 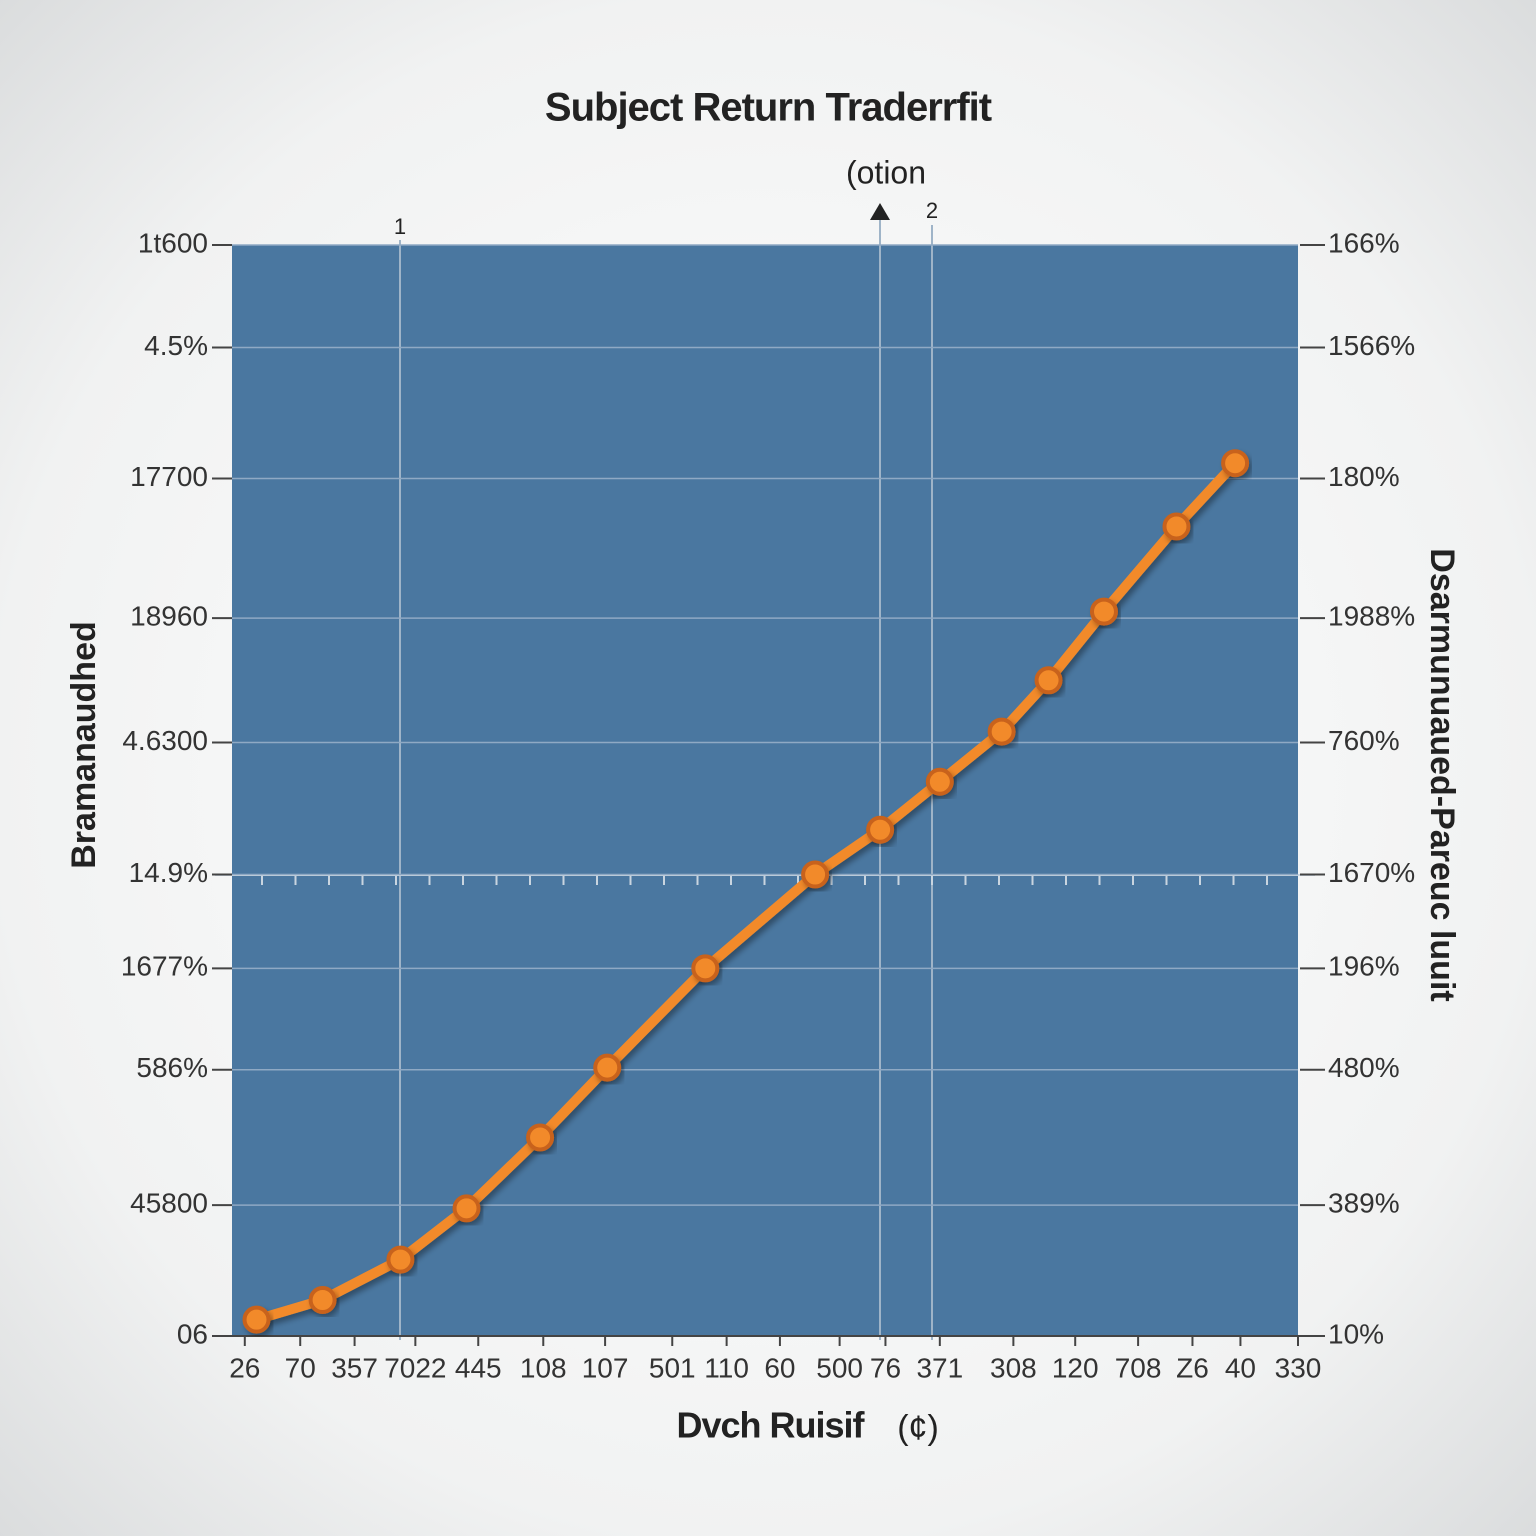 What do you see at coordinates (176, 345) in the screenshot?
I see `y-tick-label: 4.5%` at bounding box center [176, 345].